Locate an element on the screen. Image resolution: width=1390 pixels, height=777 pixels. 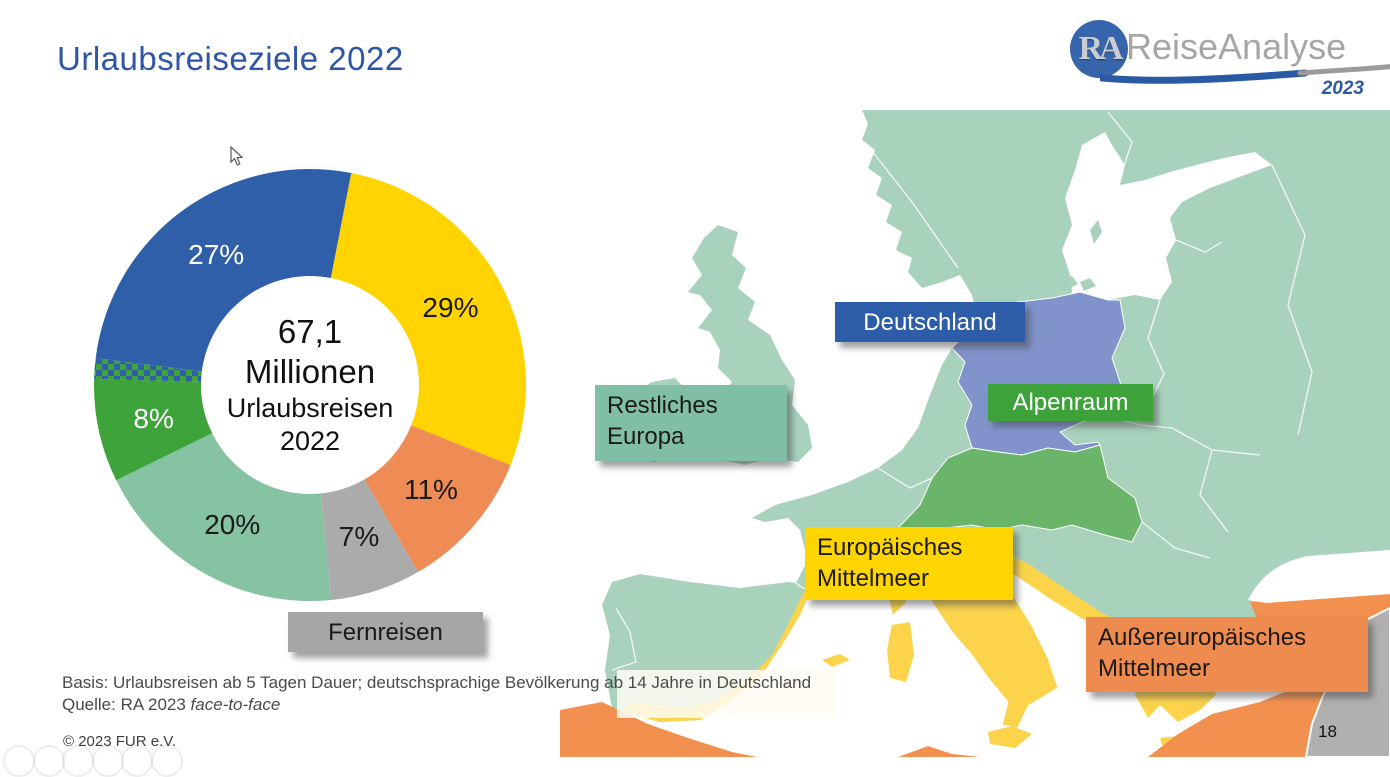
mouse-cursor-icon is located at coordinates (237, 156).